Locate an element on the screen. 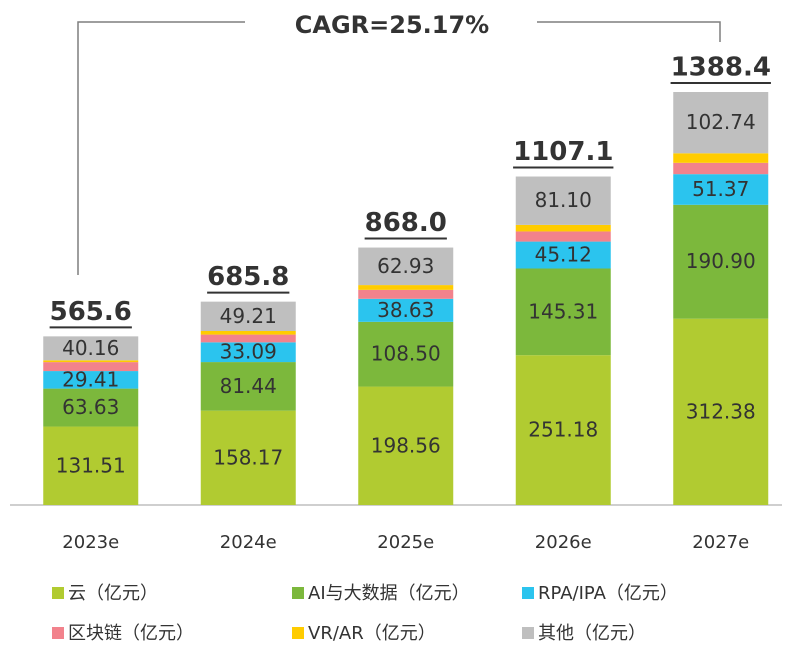 This screenshot has height=646, width=792. segment-label: 102.74 is located at coordinates (721, 122).